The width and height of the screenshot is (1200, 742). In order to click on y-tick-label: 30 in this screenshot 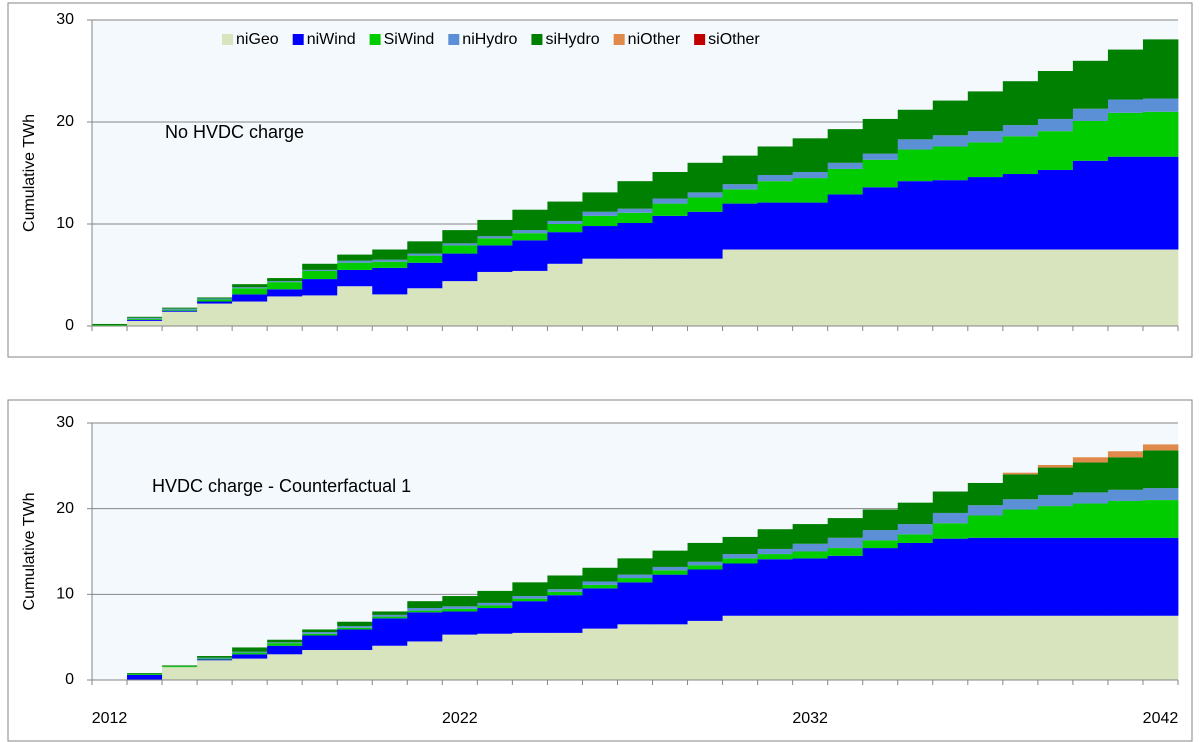, I will do `click(65, 19)`.